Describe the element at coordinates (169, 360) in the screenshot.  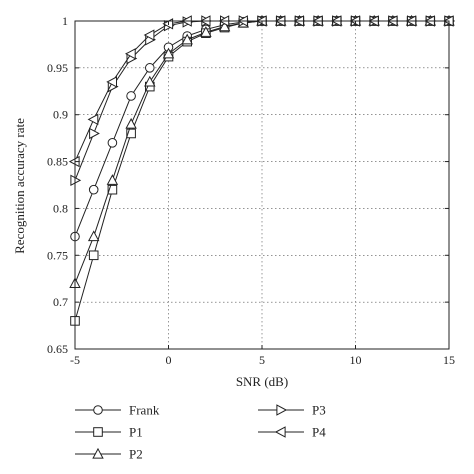
I see `x-tick-label: 0` at that location.